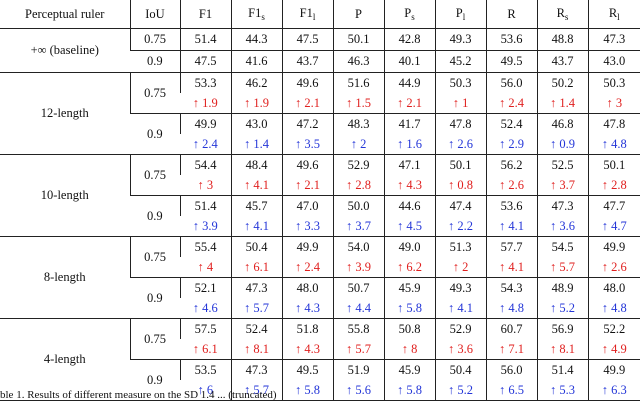 The height and width of the screenshot is (403, 640). I want to click on column-header: P, so click(358, 14).